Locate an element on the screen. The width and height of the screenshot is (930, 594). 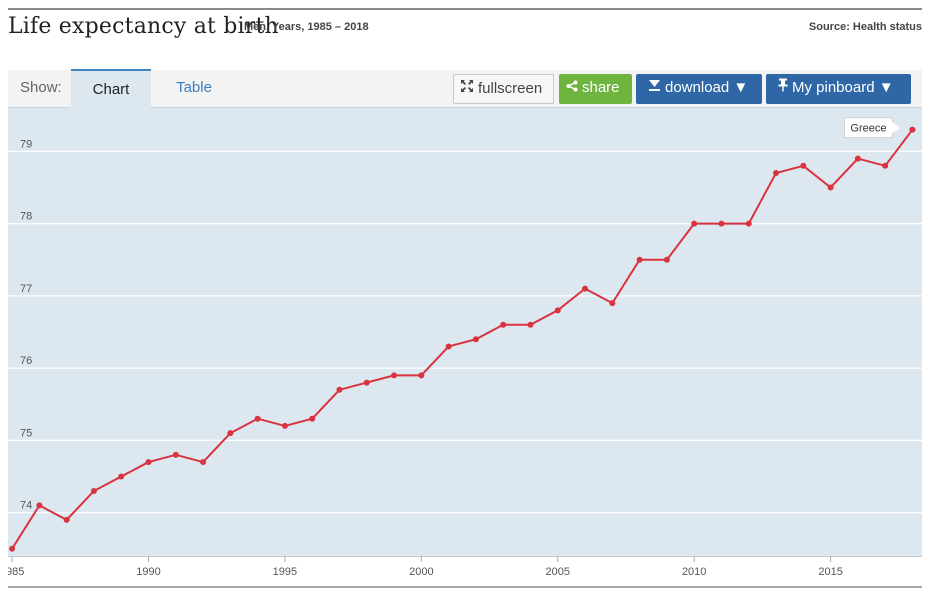
pinboard-button: My pinboard ▼ is located at coordinates (838, 89).